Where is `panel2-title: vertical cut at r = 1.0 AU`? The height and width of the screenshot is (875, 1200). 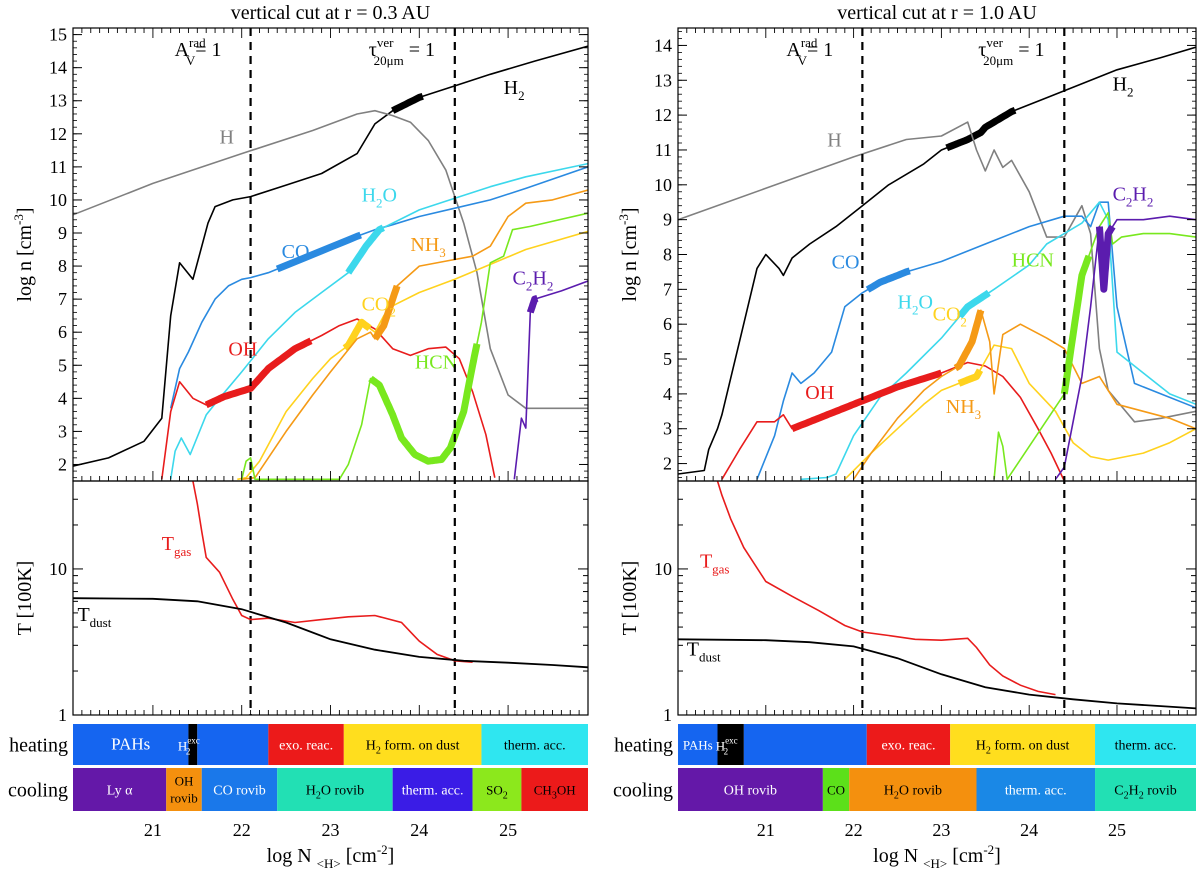 panel2-title: vertical cut at r = 1.0 AU is located at coordinates (937, 13).